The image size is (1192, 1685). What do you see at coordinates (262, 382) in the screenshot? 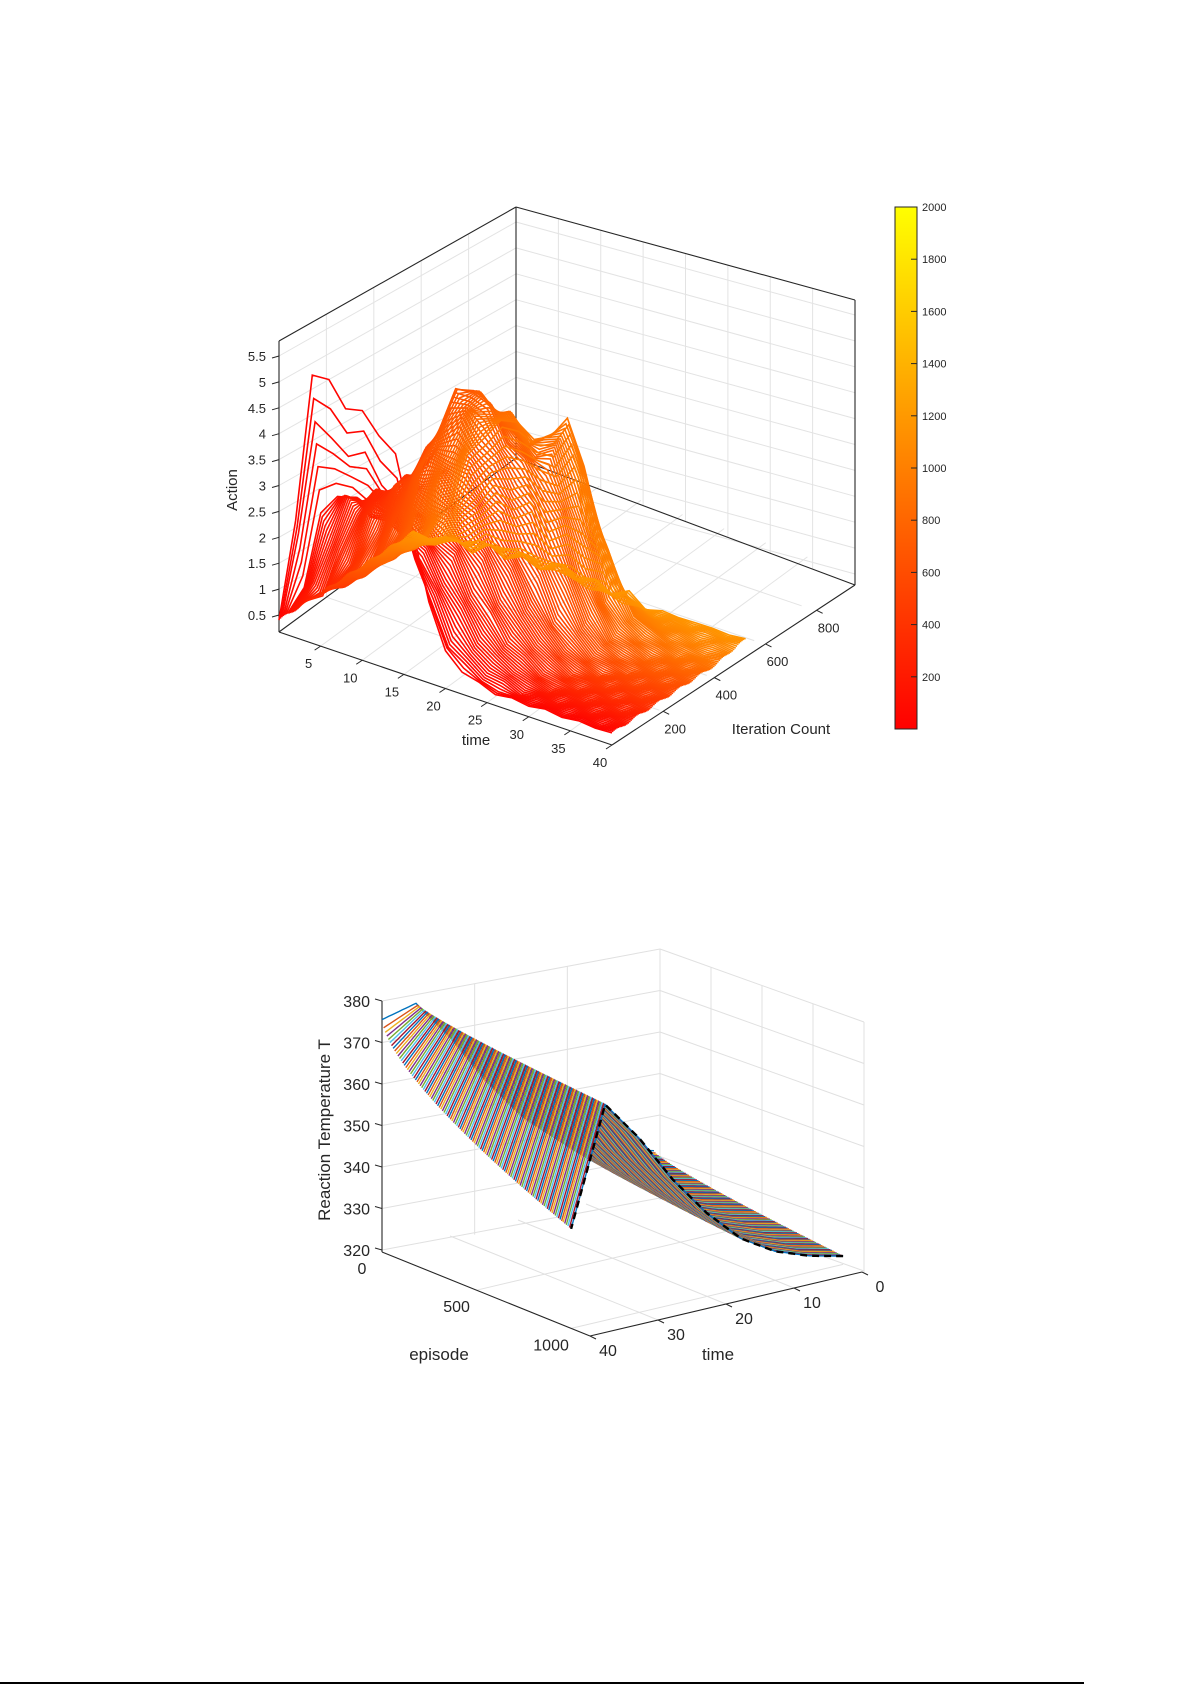
I see `z-tick-label: 5` at bounding box center [262, 382].